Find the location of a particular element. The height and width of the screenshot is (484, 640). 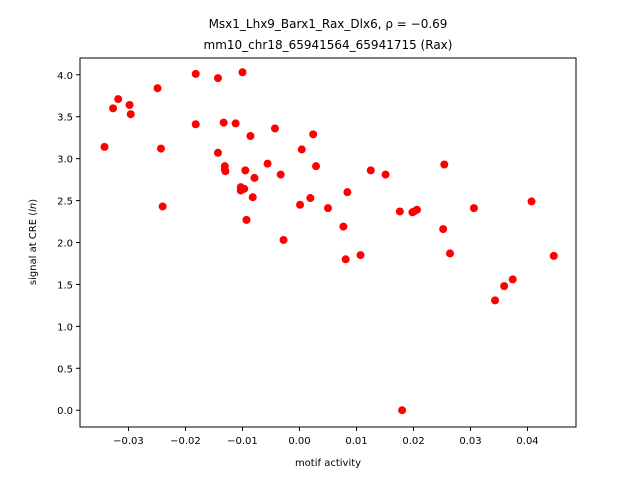

chart-title-line1: Msx1_Lhx9_Barx1_Rax_Dlx6, ρ = −0.69 is located at coordinates (328, 24).